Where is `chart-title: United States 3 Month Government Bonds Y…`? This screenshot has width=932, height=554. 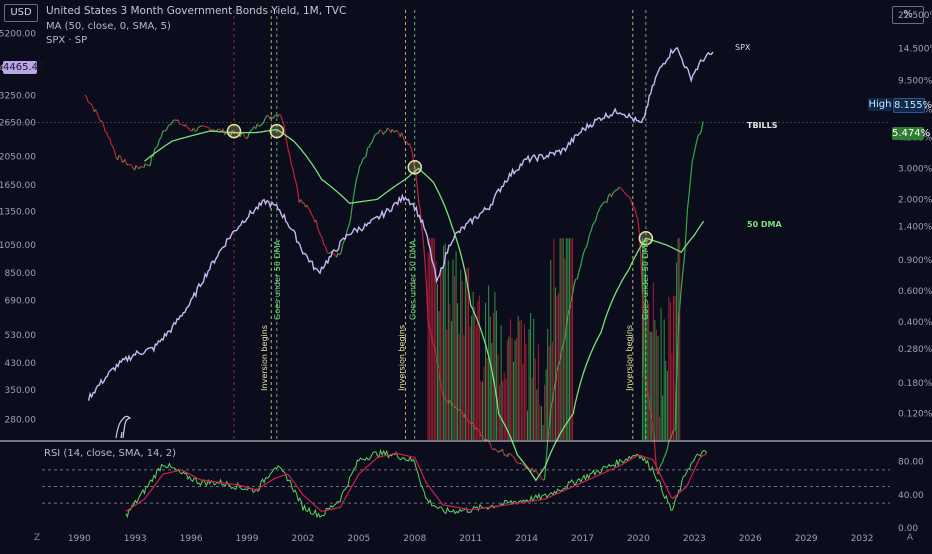
chart-title: United States 3 Month Government Bonds Y… is located at coordinates (196, 11).